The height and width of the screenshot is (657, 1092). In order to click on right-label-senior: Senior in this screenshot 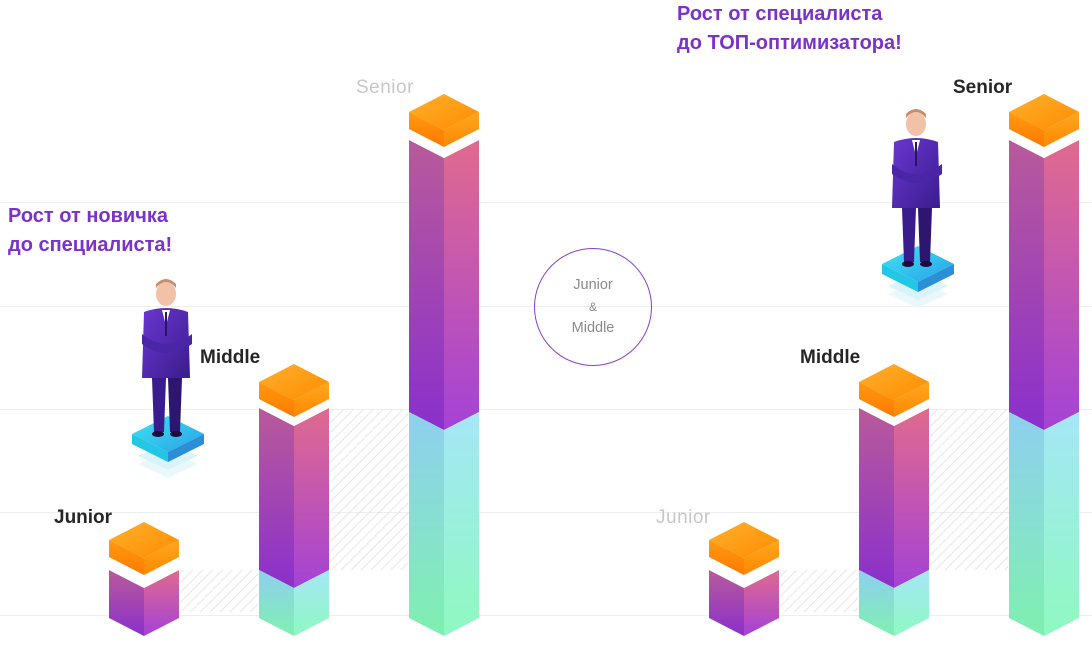, I will do `click(983, 87)`.